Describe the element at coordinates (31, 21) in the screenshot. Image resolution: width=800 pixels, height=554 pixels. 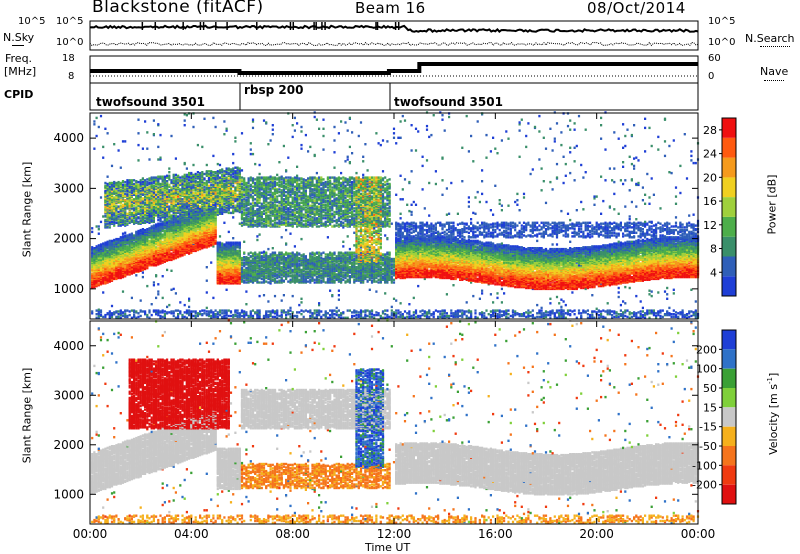
I see `noise-tick-top-left: 10^5` at that location.